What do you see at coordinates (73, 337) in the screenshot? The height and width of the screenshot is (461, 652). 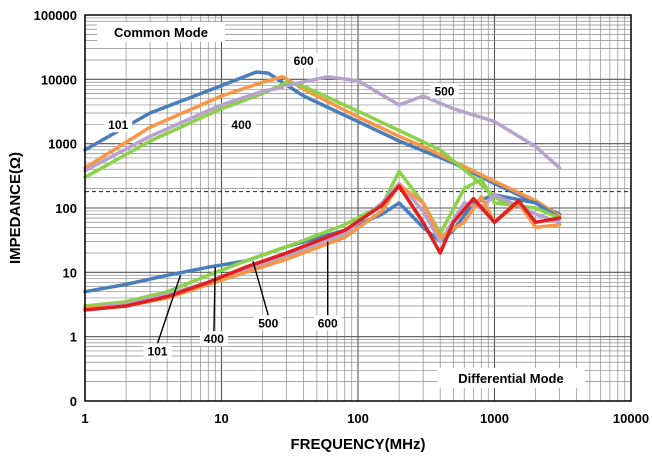 I see `y-tick-label: 1` at bounding box center [73, 337].